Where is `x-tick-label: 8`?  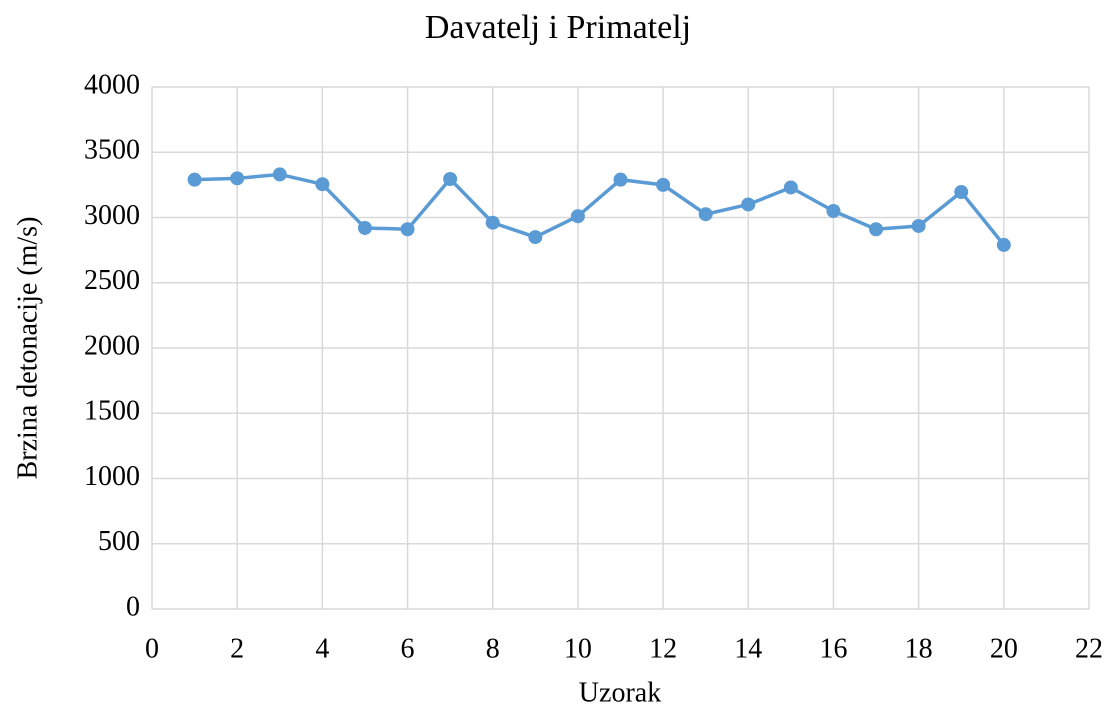 x-tick-label: 8 is located at coordinates (493, 648).